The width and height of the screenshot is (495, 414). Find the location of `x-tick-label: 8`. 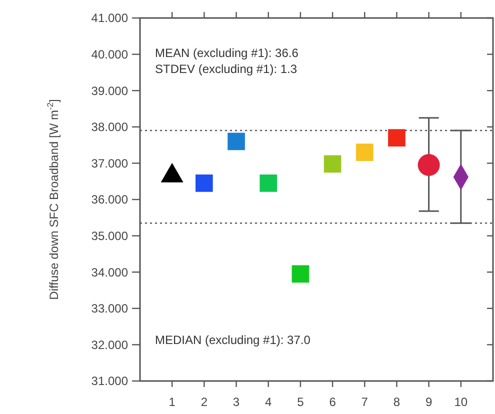

x-tick-label: 8 is located at coordinates (396, 402).